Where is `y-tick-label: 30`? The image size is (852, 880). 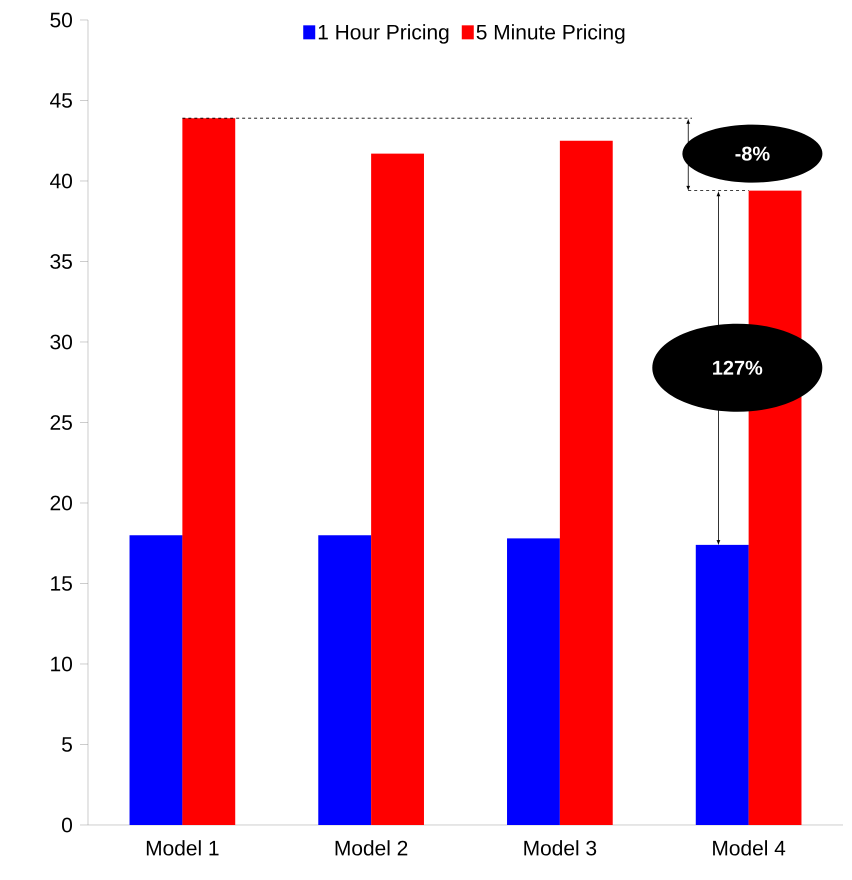
y-tick-label: 30 is located at coordinates (61, 342).